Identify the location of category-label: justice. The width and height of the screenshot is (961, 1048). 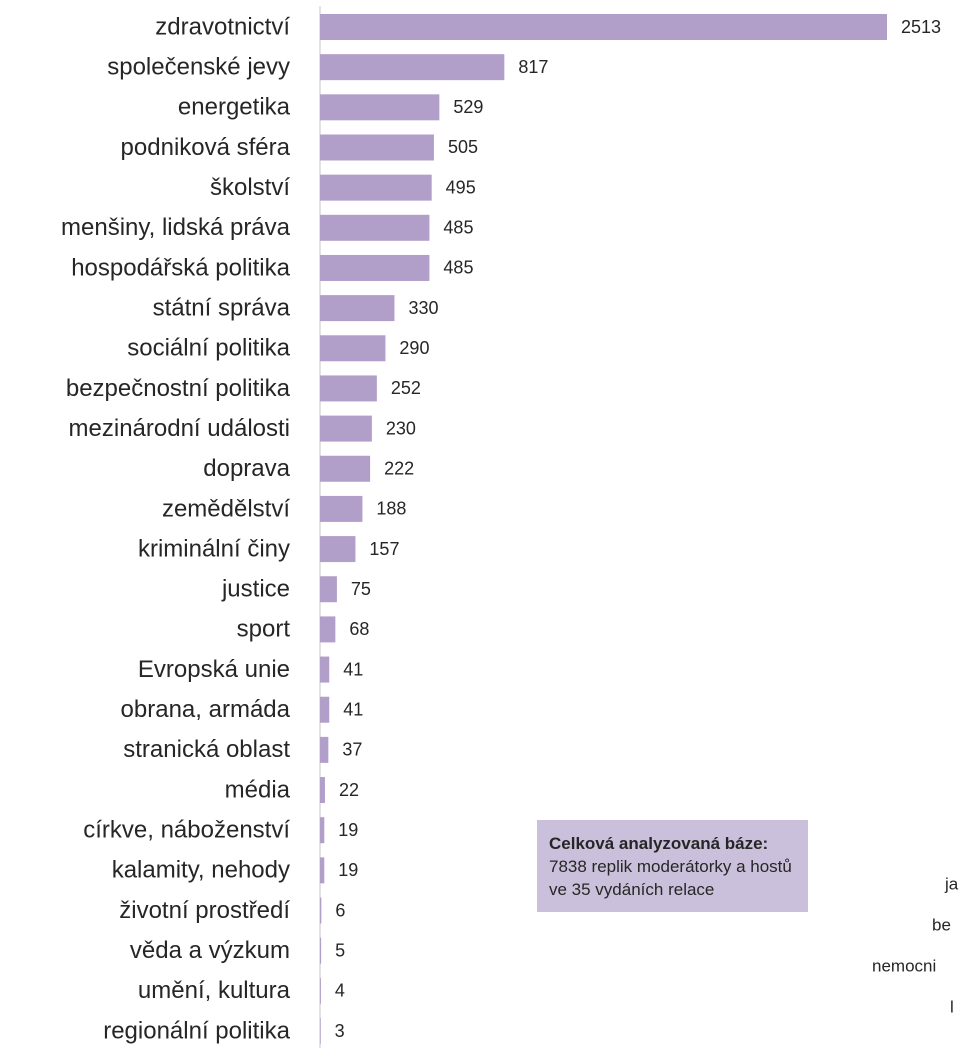
(255, 589).